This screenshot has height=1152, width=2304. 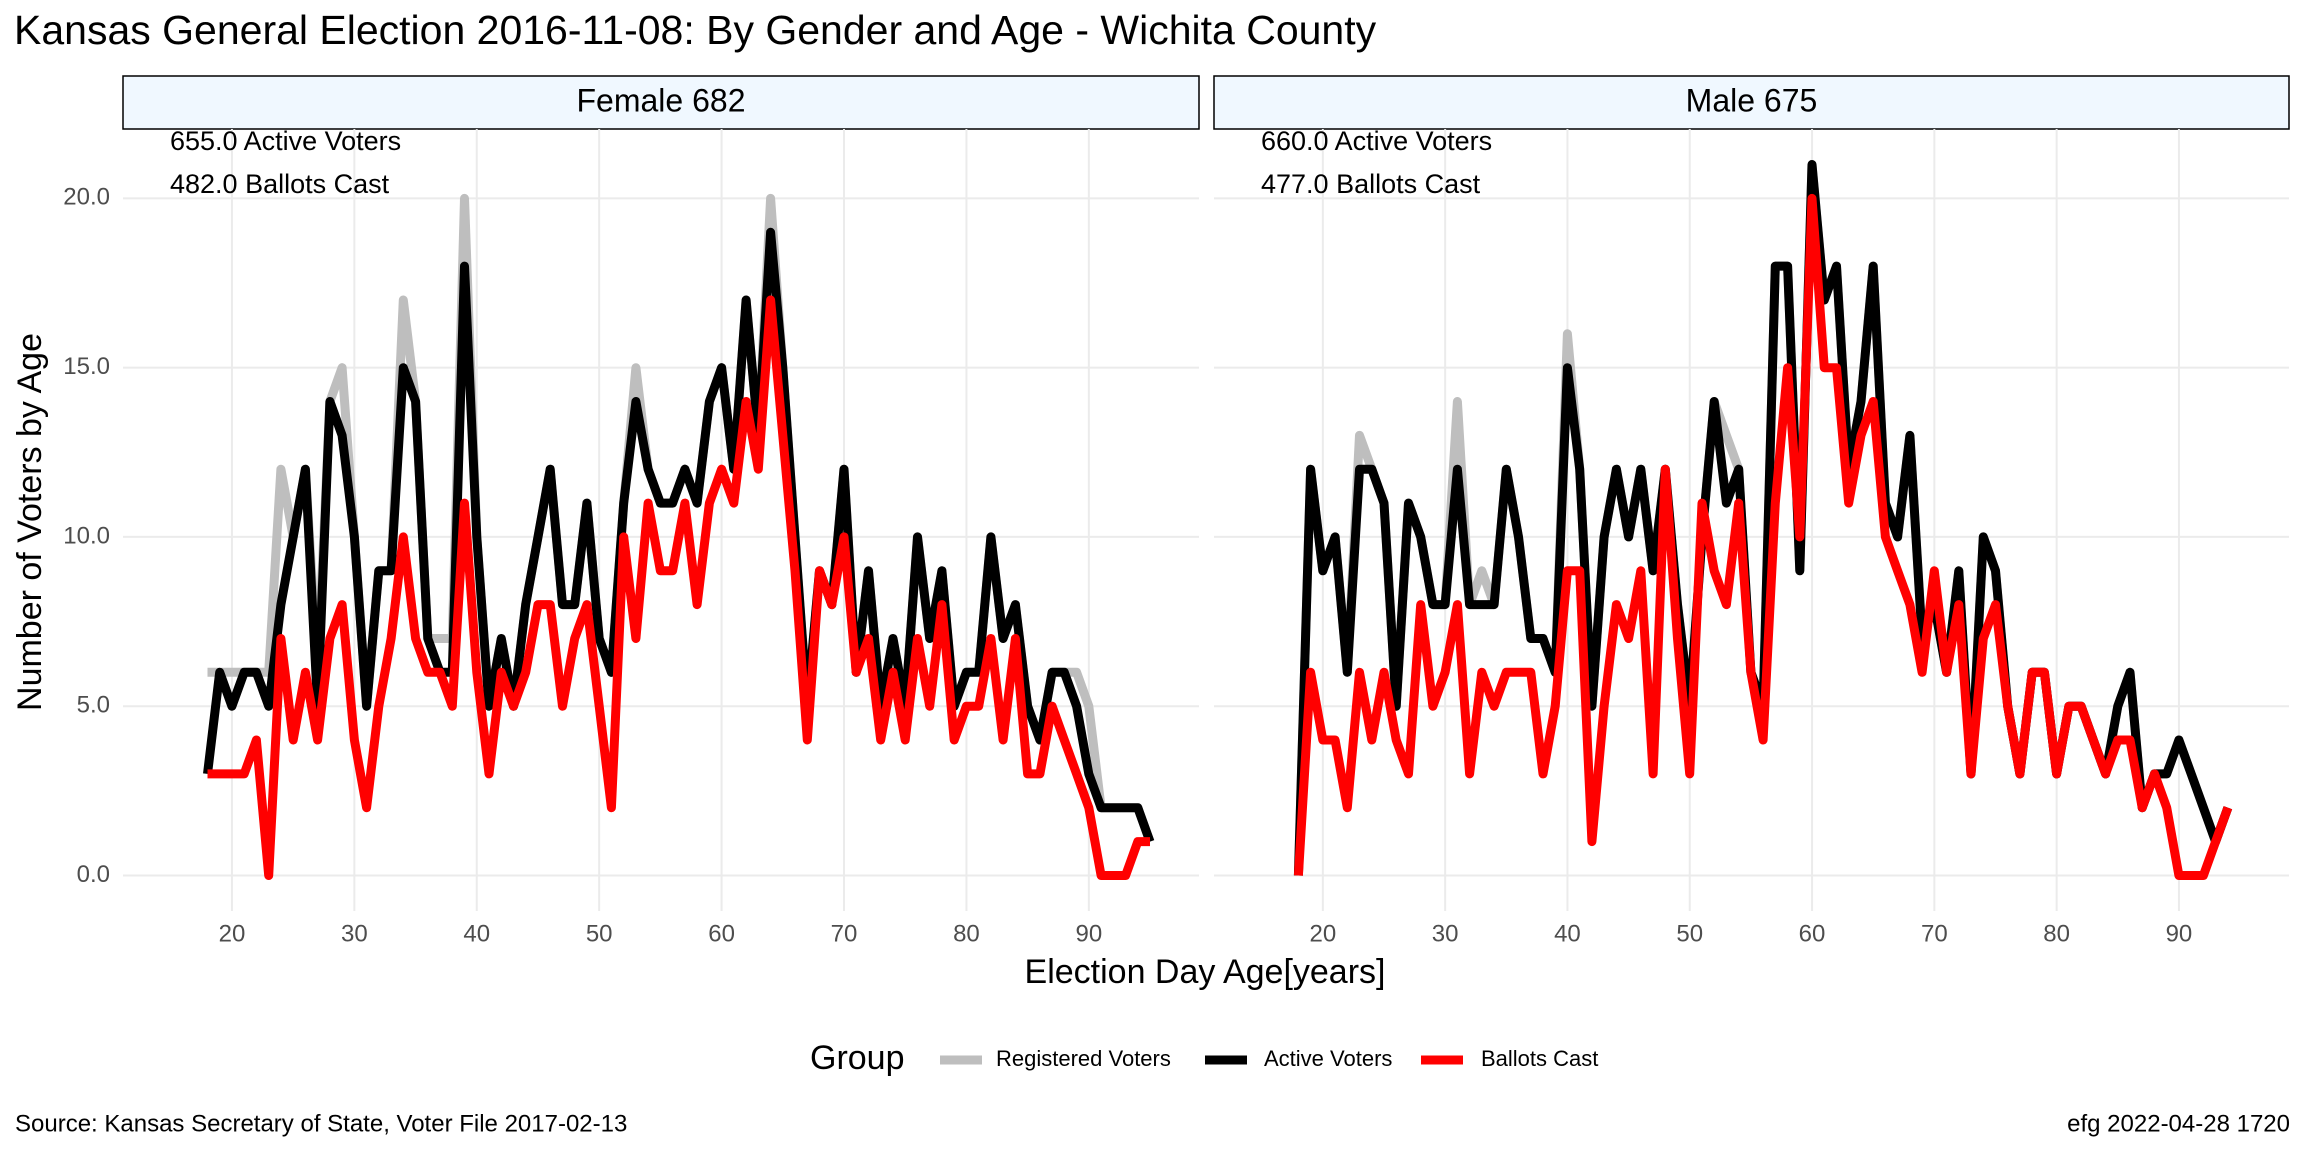 What do you see at coordinates (1328, 1058) in the screenshot?
I see `legend-label: Active Voters` at bounding box center [1328, 1058].